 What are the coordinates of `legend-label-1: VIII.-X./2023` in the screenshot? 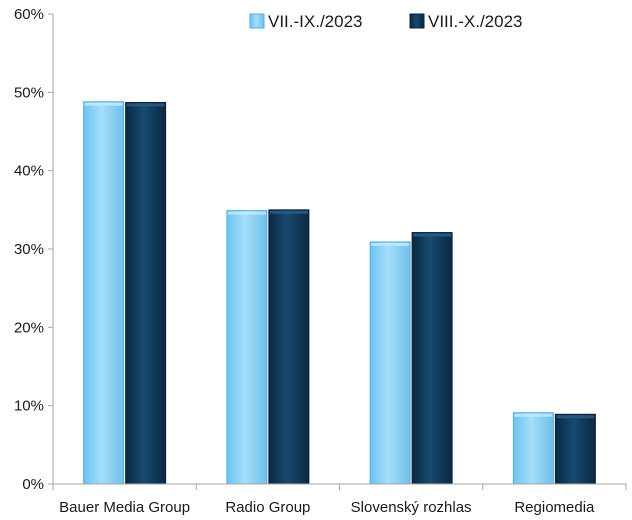 It's located at (475, 21).